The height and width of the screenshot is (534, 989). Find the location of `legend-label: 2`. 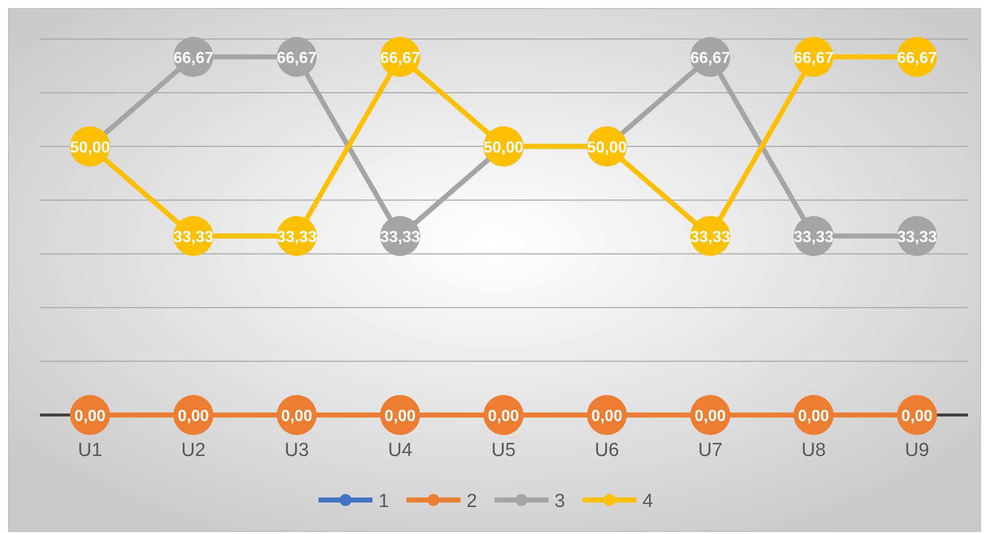

legend-label: 2 is located at coordinates (472, 501).